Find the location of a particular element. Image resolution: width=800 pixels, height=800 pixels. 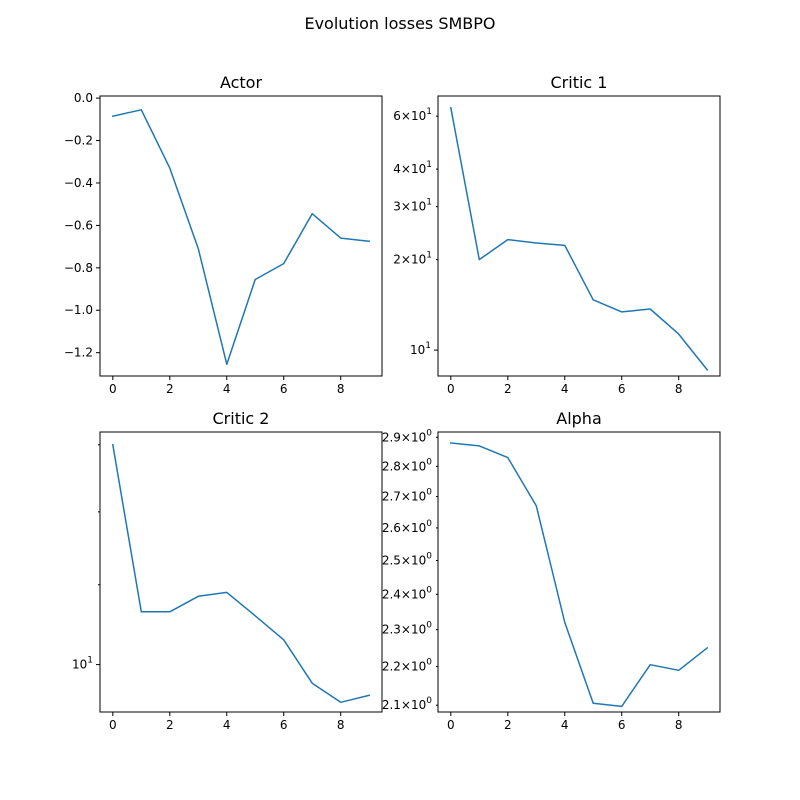

y-tick-label: −1.2 is located at coordinates (78, 353).